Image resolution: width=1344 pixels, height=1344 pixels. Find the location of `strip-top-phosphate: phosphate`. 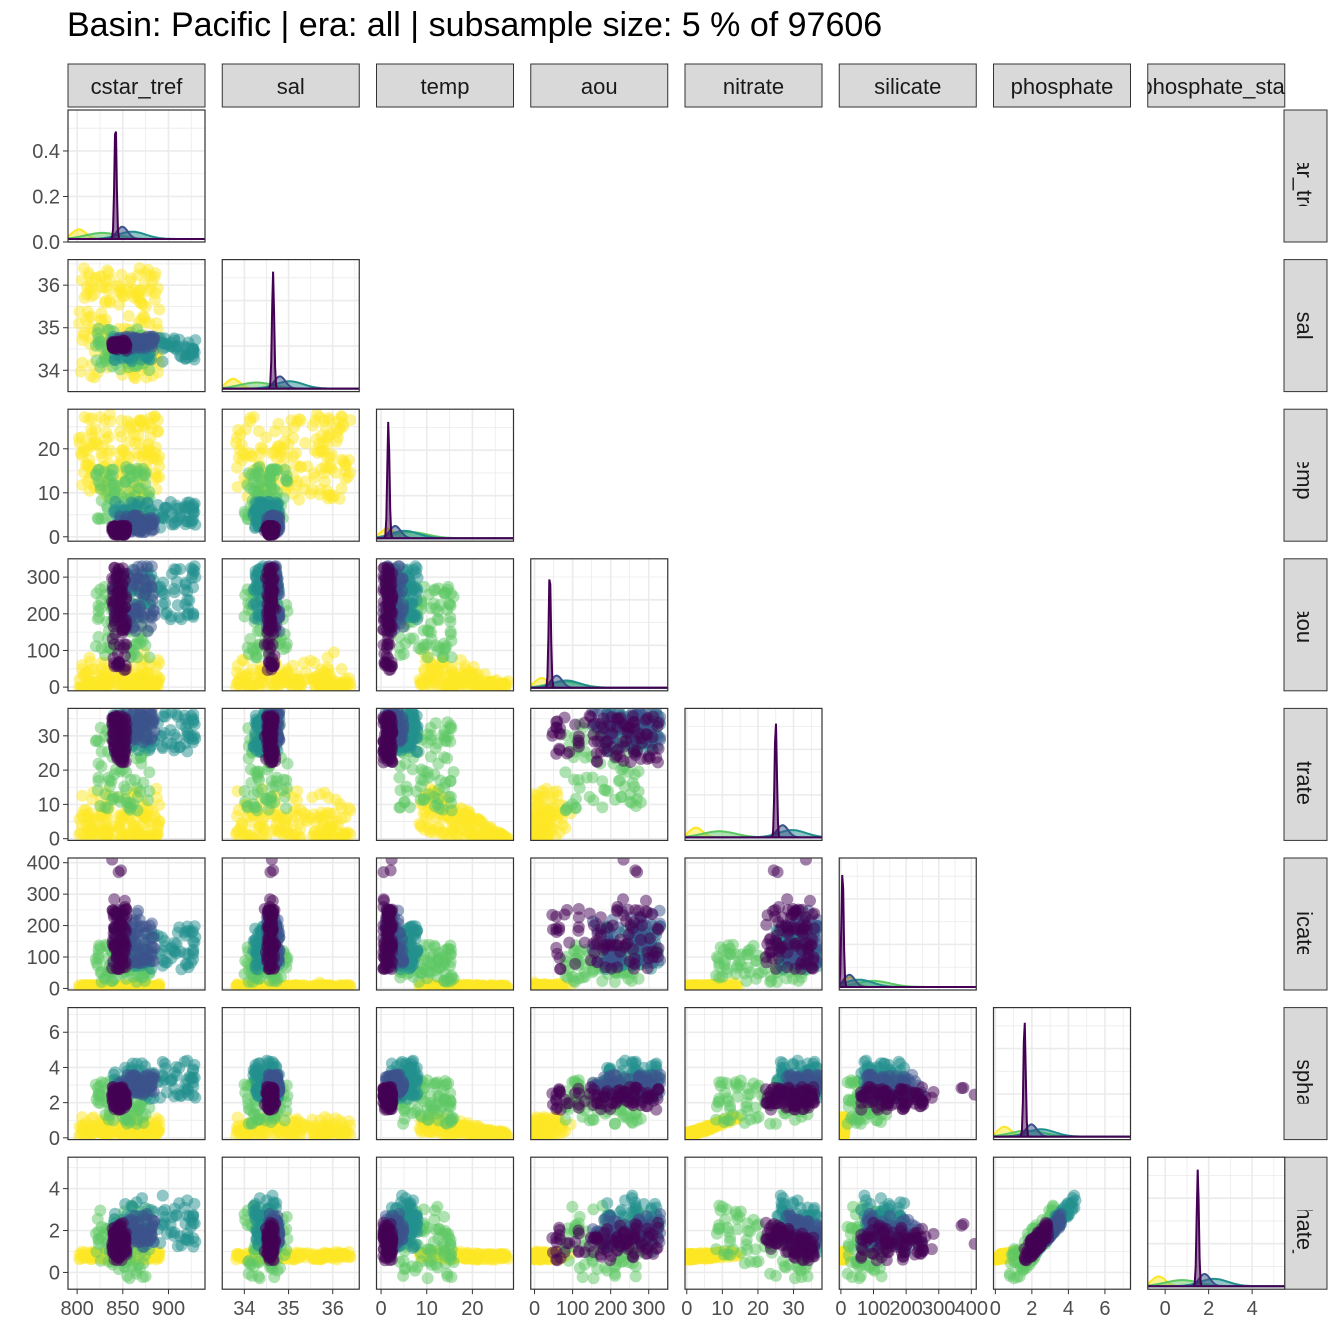

strip-top-phosphate: phosphate is located at coordinates (1062, 85).